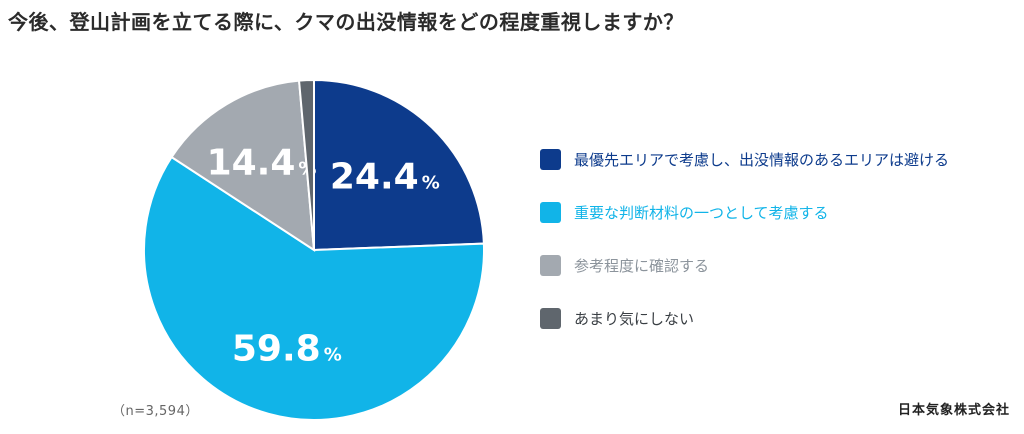  I want to click on legend-label-2: 参考程度に確認する, so click(642, 265).